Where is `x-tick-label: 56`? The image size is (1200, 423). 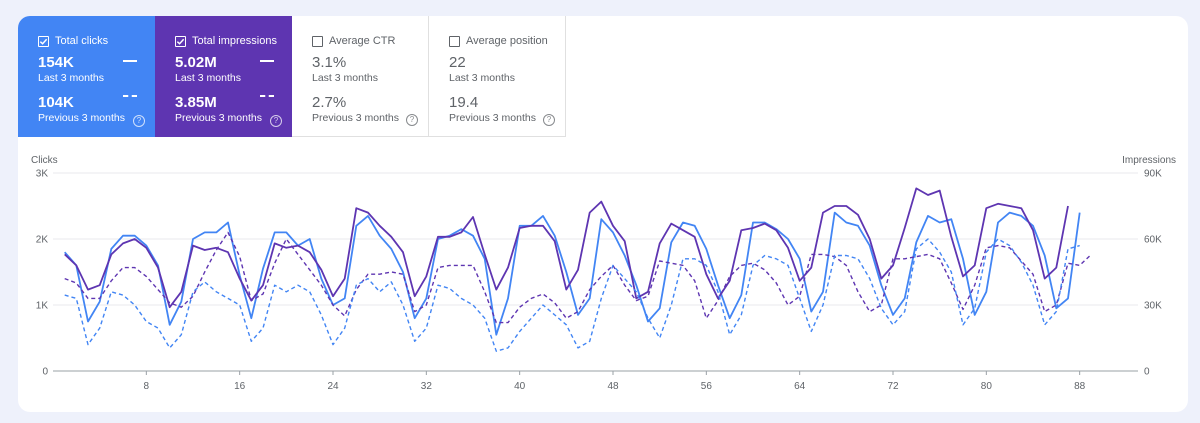
x-tick-label: 56 is located at coordinates (707, 386).